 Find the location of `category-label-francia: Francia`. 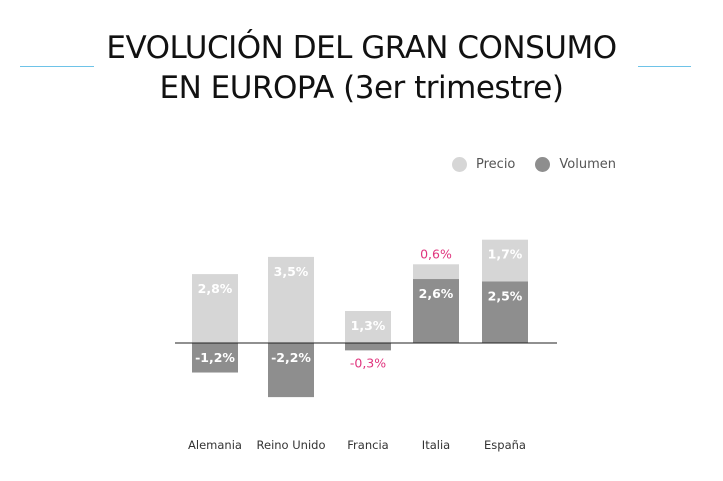

category-label-francia: Francia is located at coordinates (367, 445).